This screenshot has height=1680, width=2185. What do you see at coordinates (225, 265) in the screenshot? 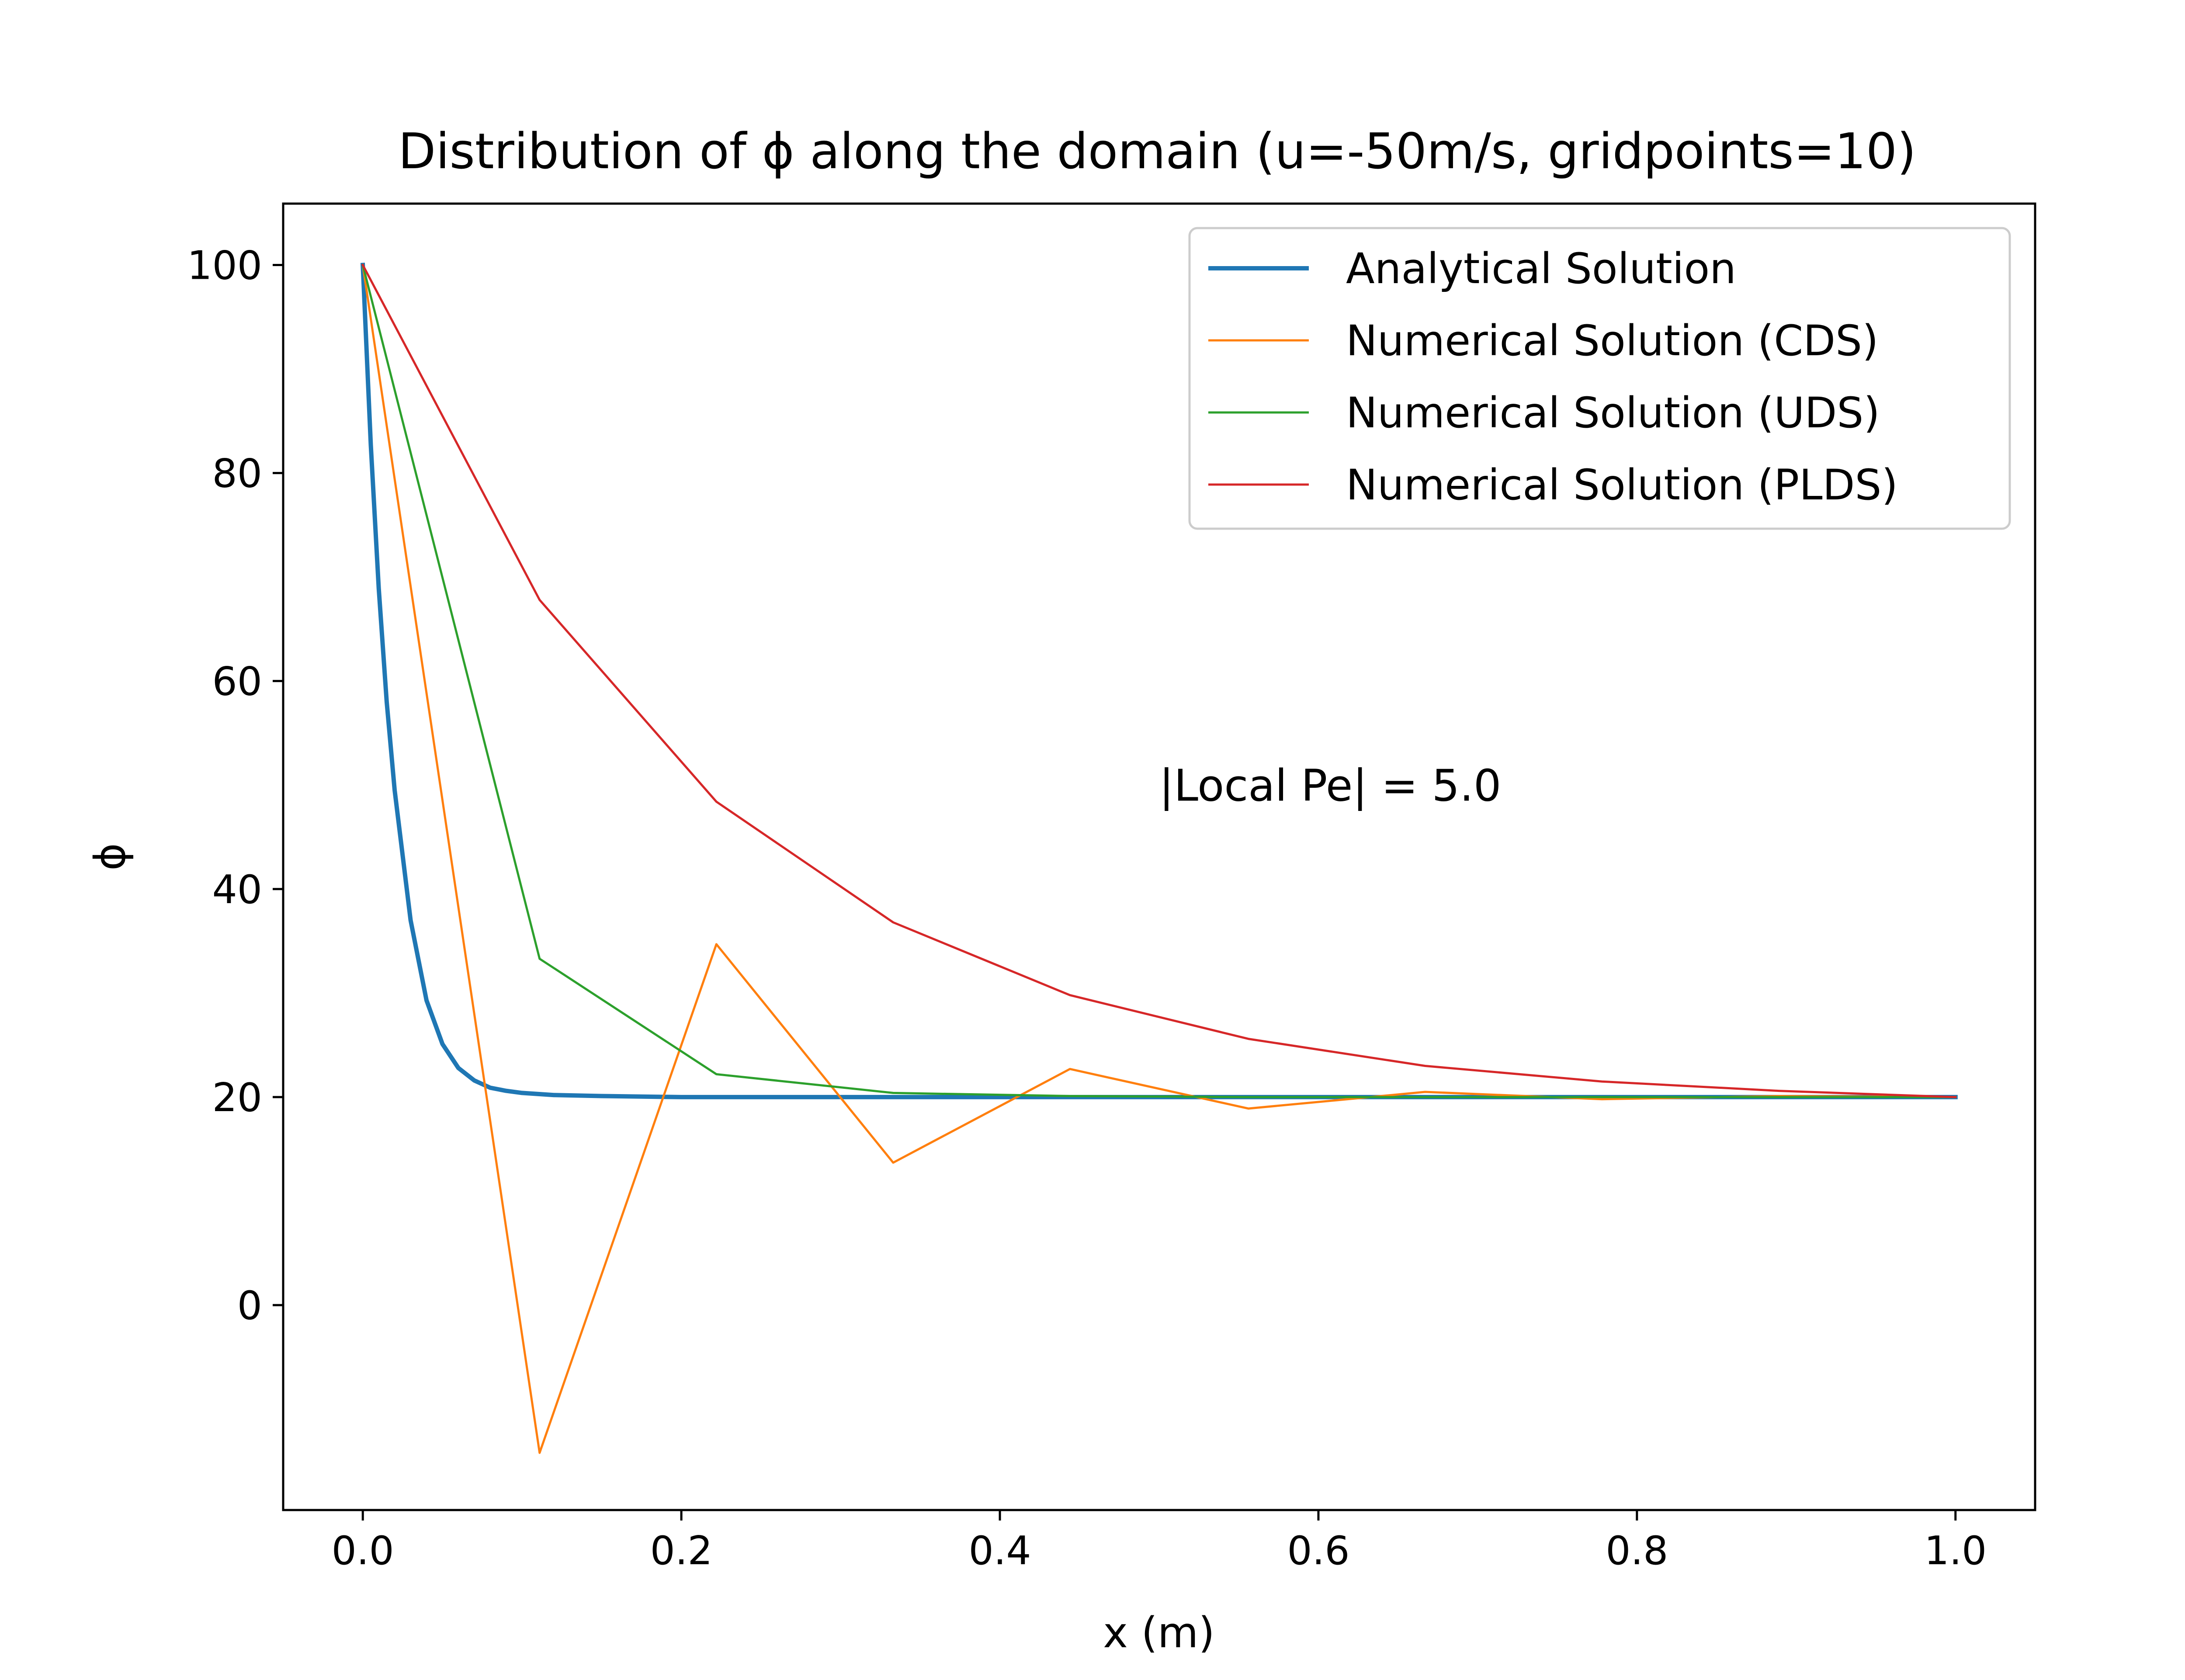
I see `y-tick-label: 100` at bounding box center [225, 265].